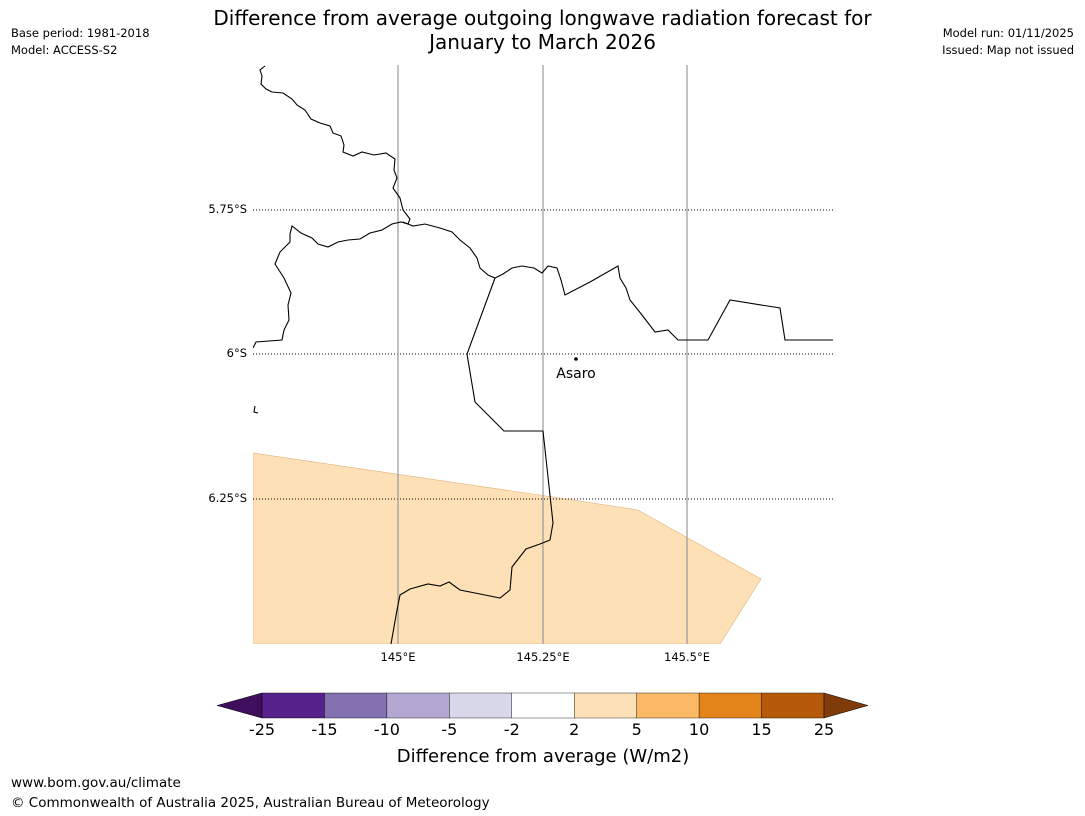 Image resolution: width=1085 pixels, height=816 pixels. Describe the element at coordinates (237, 353) in the screenshot. I see `lat-label-6: 6°S` at that location.